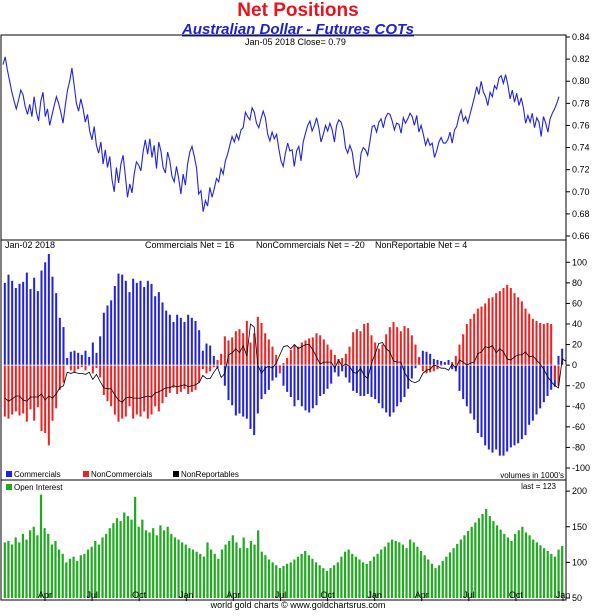 This screenshot has height=616, width=596. Describe the element at coordinates (37, 474) in the screenshot. I see `legend-label-commercials: Commercials` at that location.